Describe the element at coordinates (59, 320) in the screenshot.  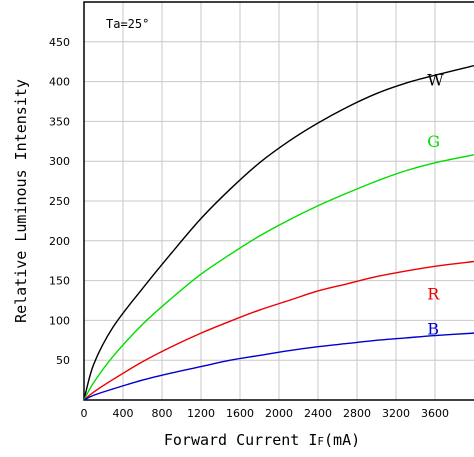
I see `y-tick-label: 100` at that location.